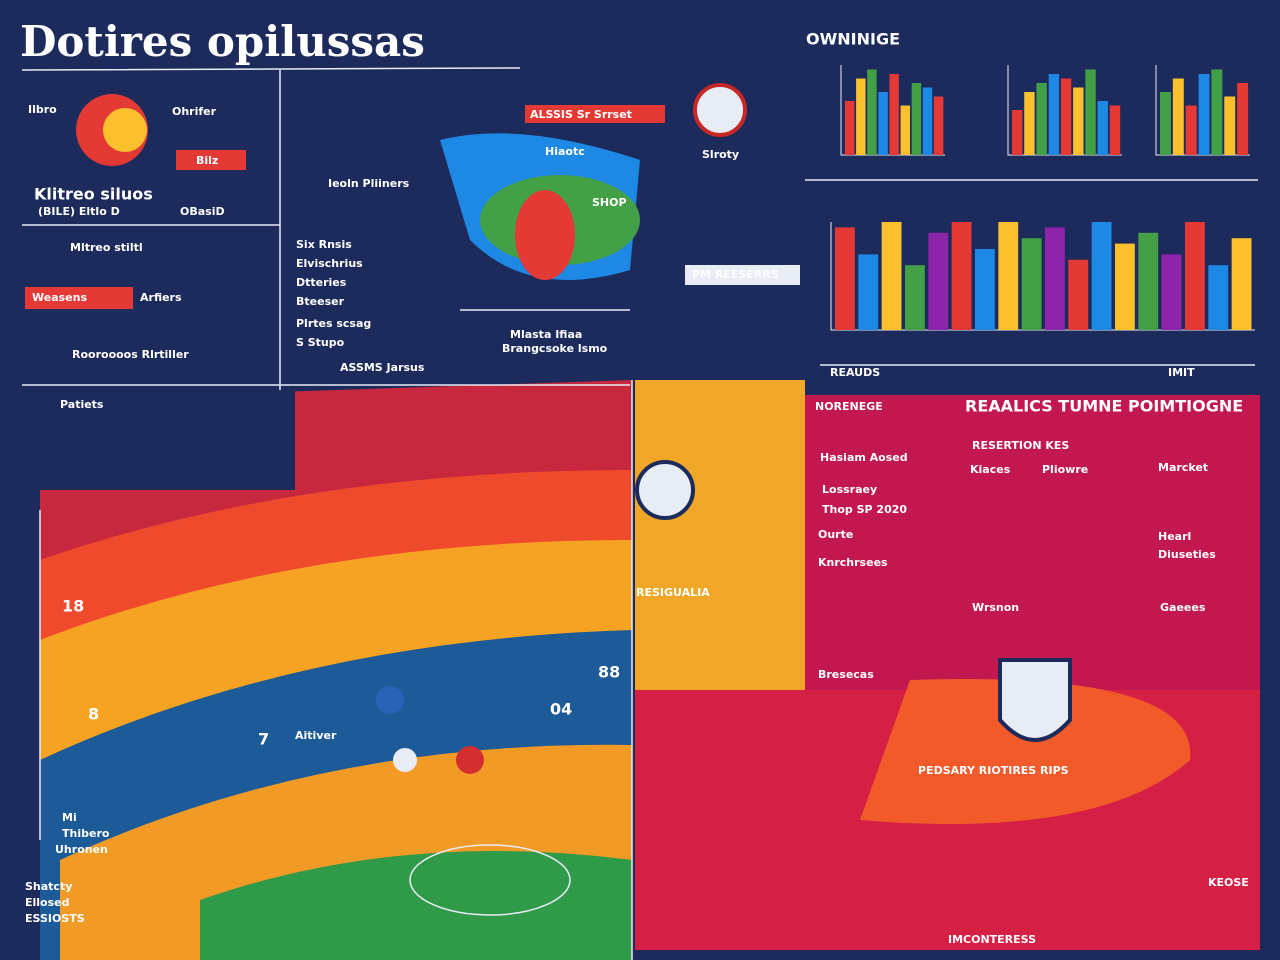 The image size is (1280, 960). What do you see at coordinates (1032, 542) in the screenshot?
I see `right-panel` at bounding box center [1032, 542].